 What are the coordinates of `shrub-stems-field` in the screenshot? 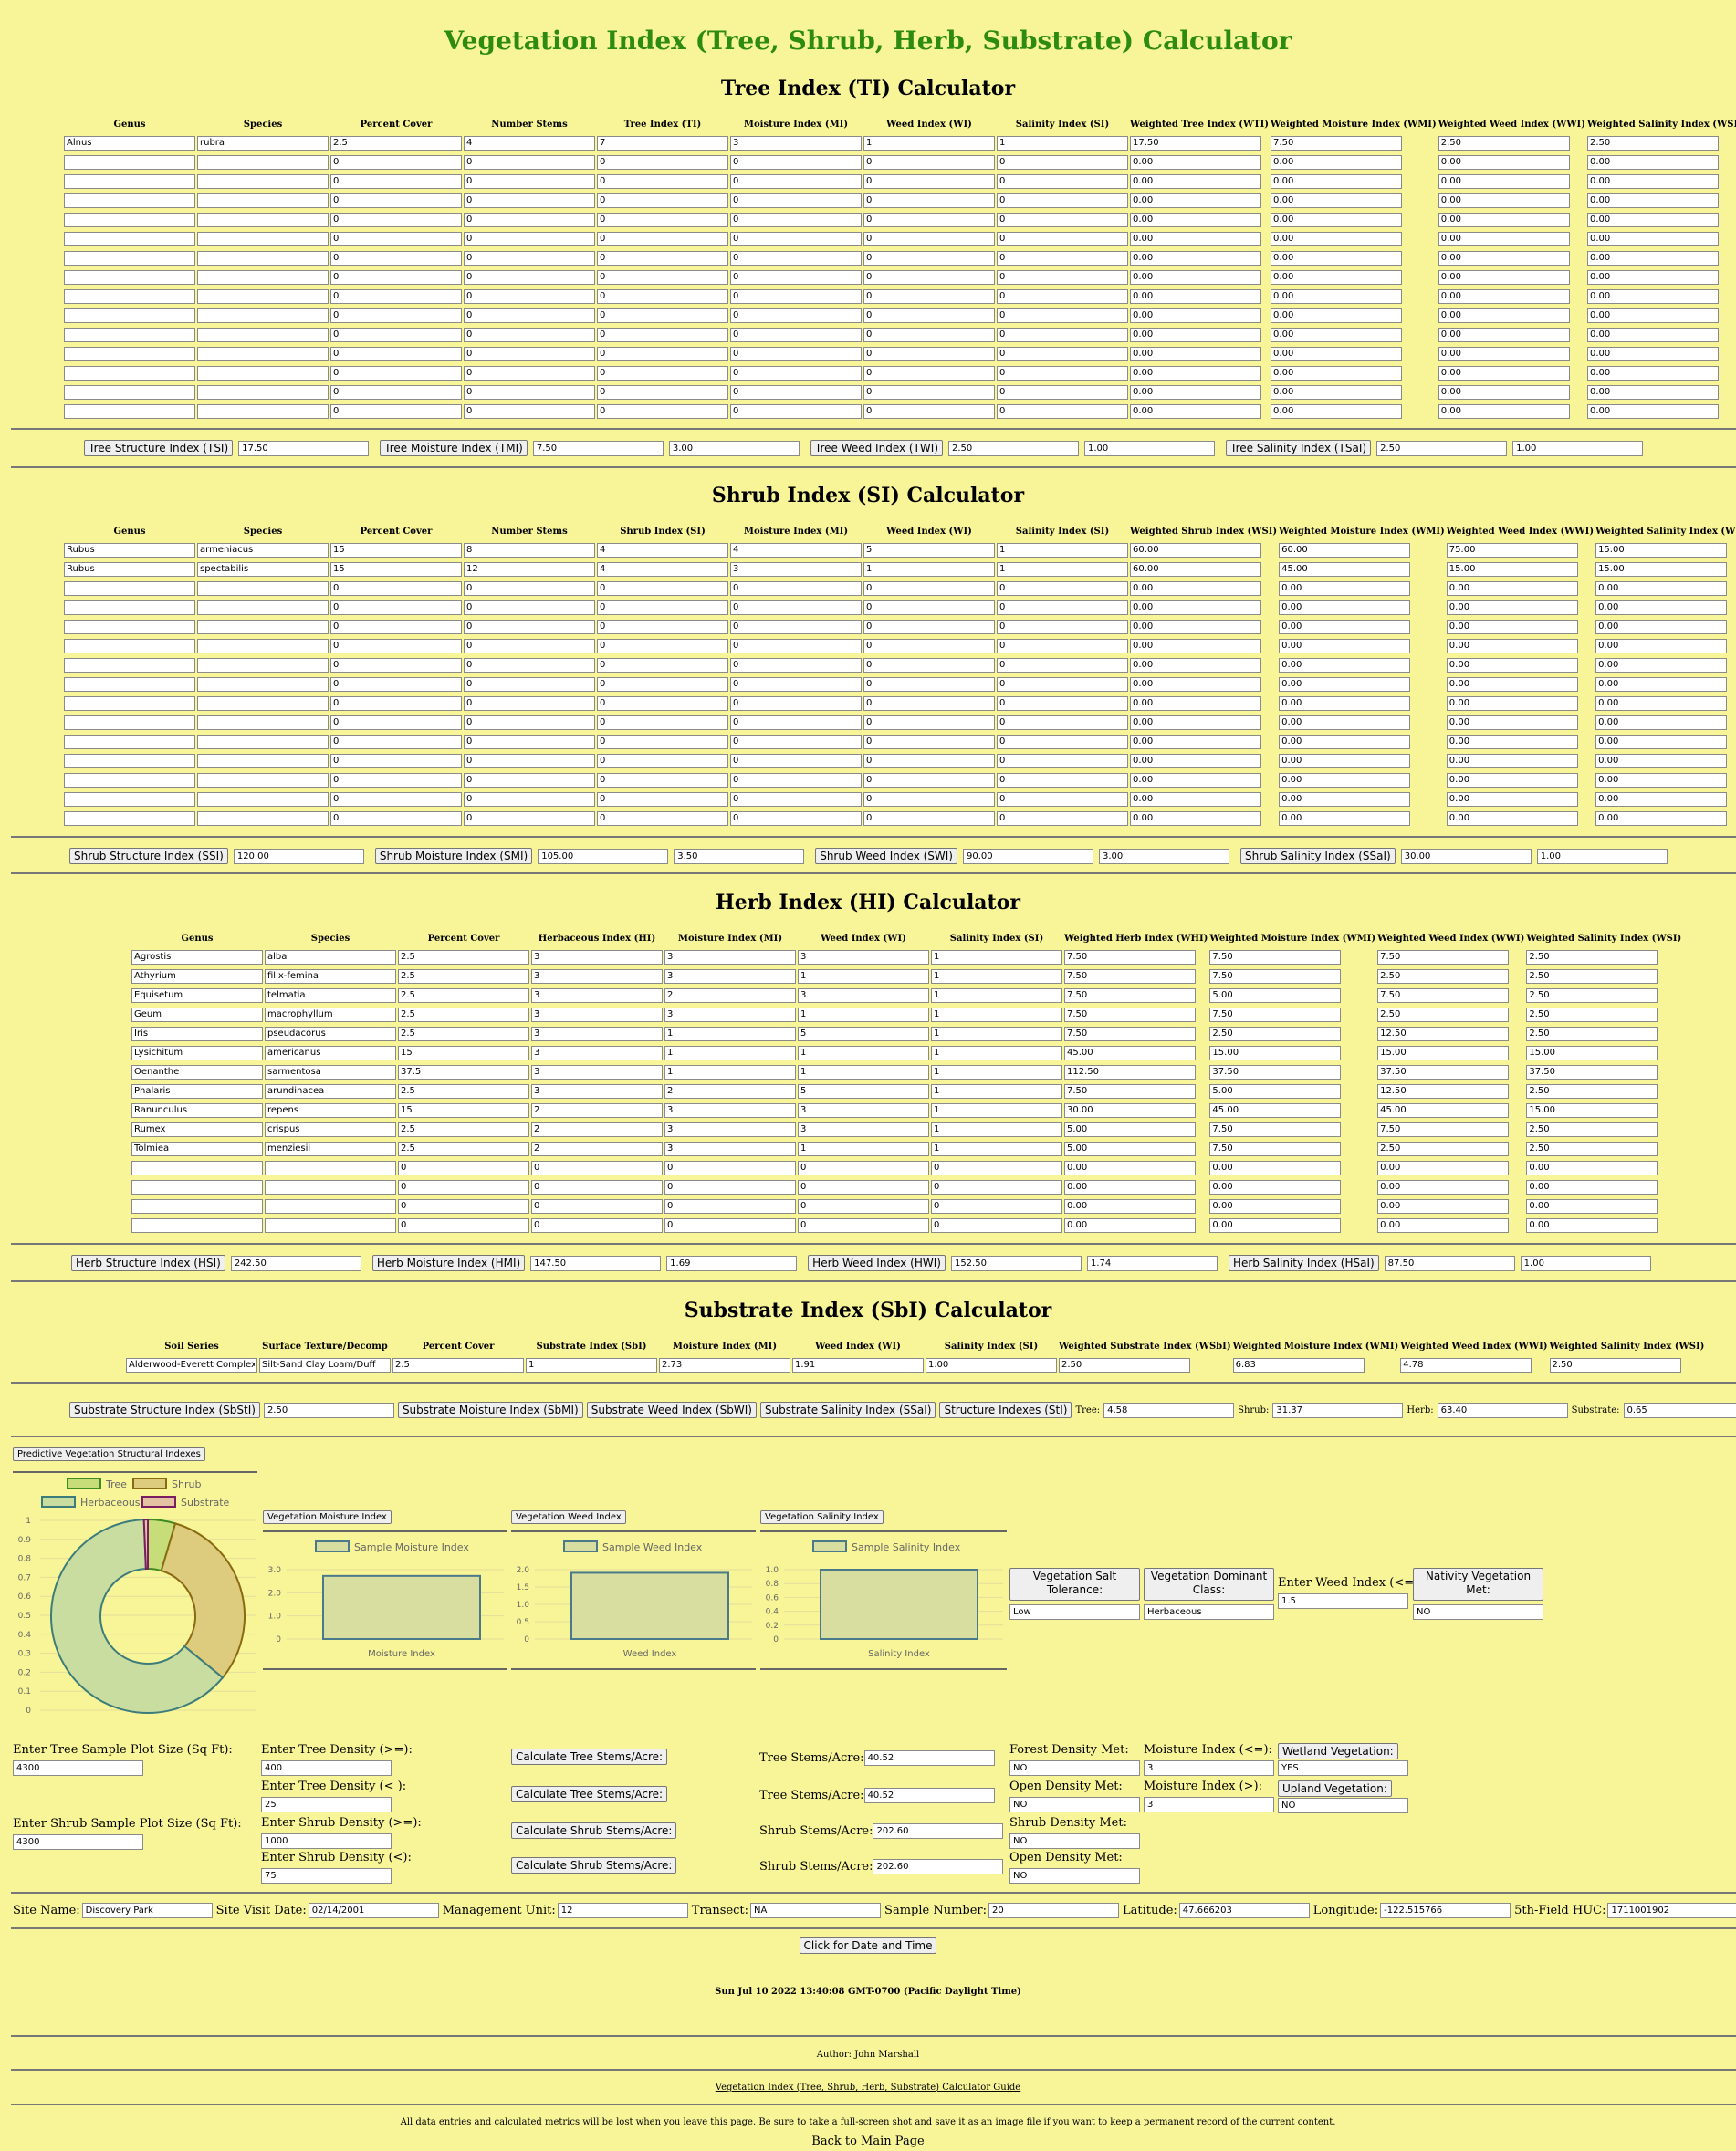 It's located at (938, 1831).